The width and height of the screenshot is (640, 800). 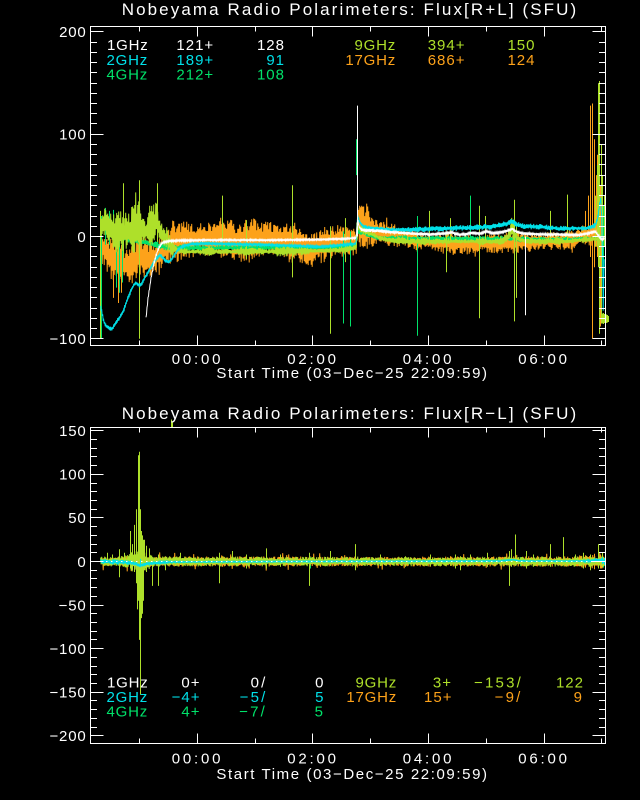 I want to click on svg-text: 122, so click(x=570, y=683).